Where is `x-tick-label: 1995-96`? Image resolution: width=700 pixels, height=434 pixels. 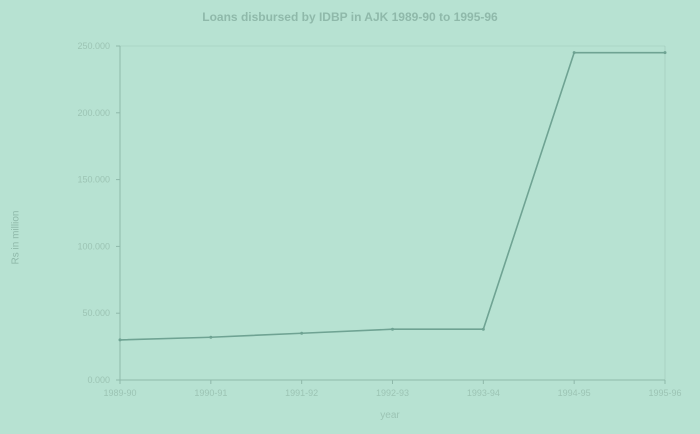
x-tick-label: 1995-96 is located at coordinates (664, 393).